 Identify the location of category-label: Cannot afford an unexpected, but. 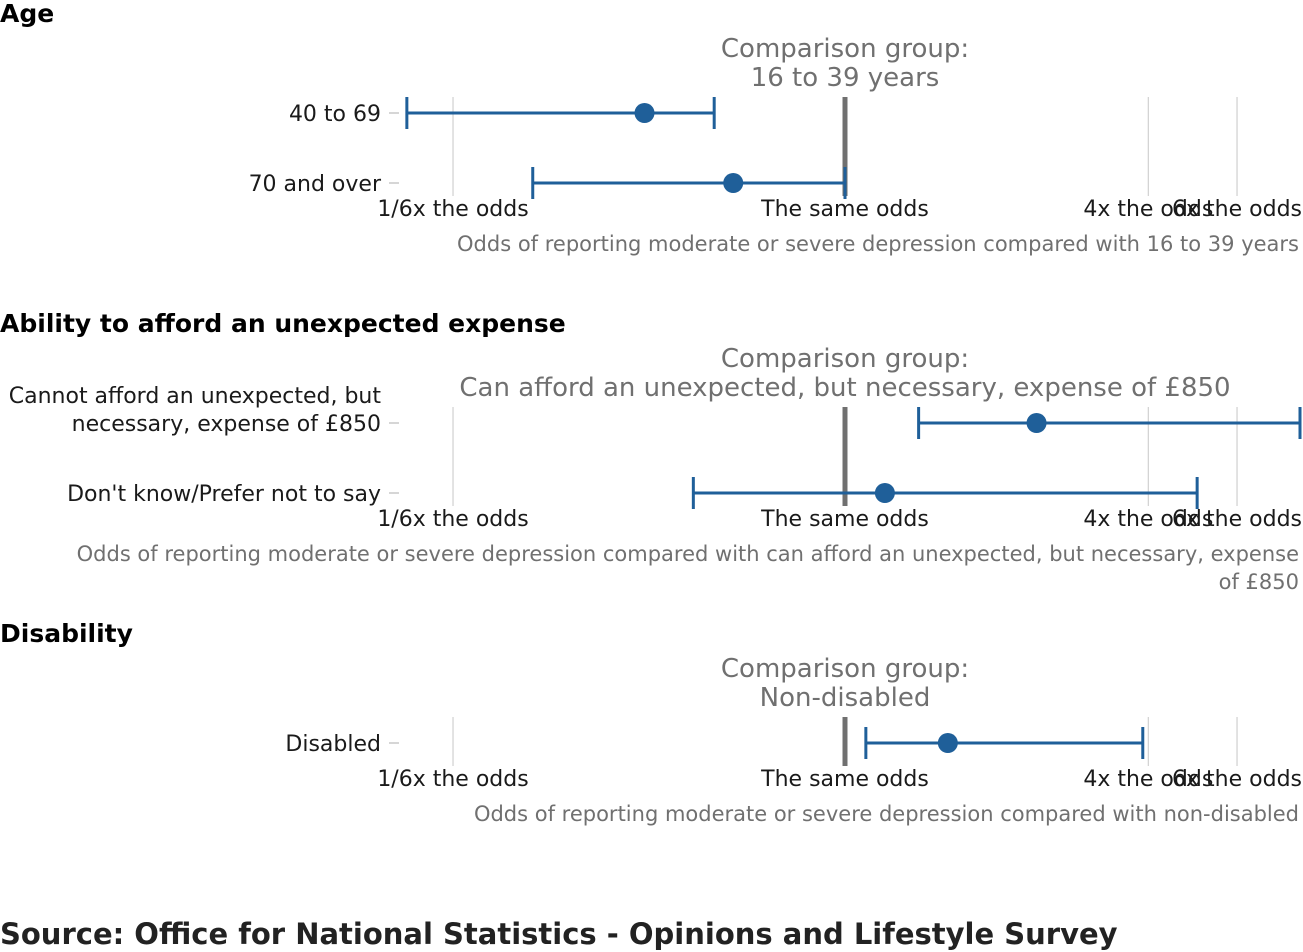
(195, 396).